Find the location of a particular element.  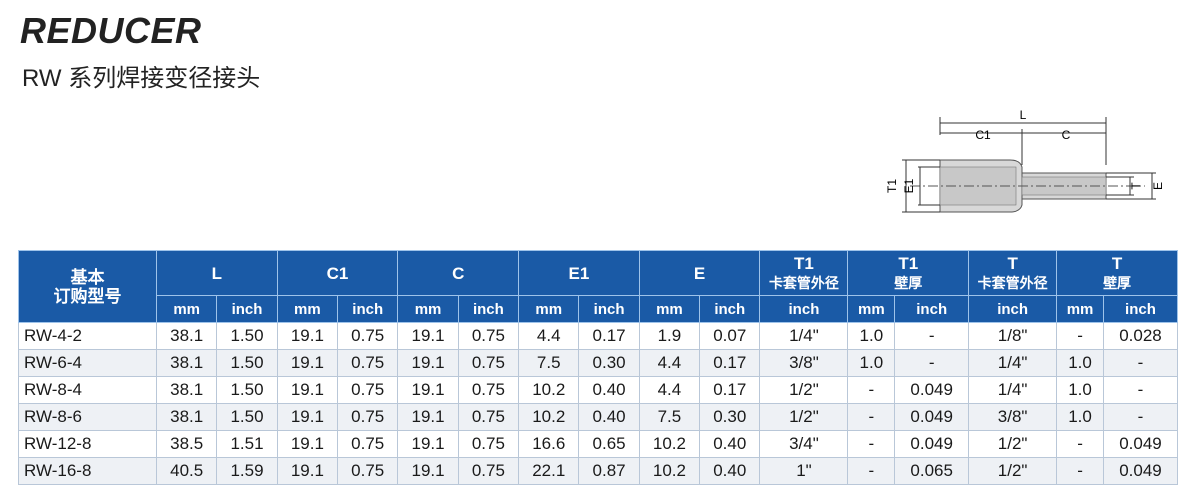

dim-label-E: E is located at coordinates (1158, 186).